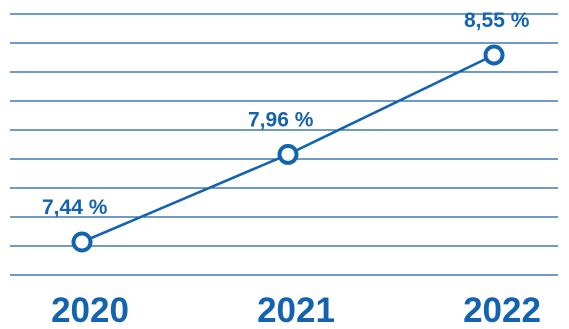 The width and height of the screenshot is (569, 329). What do you see at coordinates (281, 119) in the screenshot?
I see `data-label-2021: 7,96 %` at bounding box center [281, 119].